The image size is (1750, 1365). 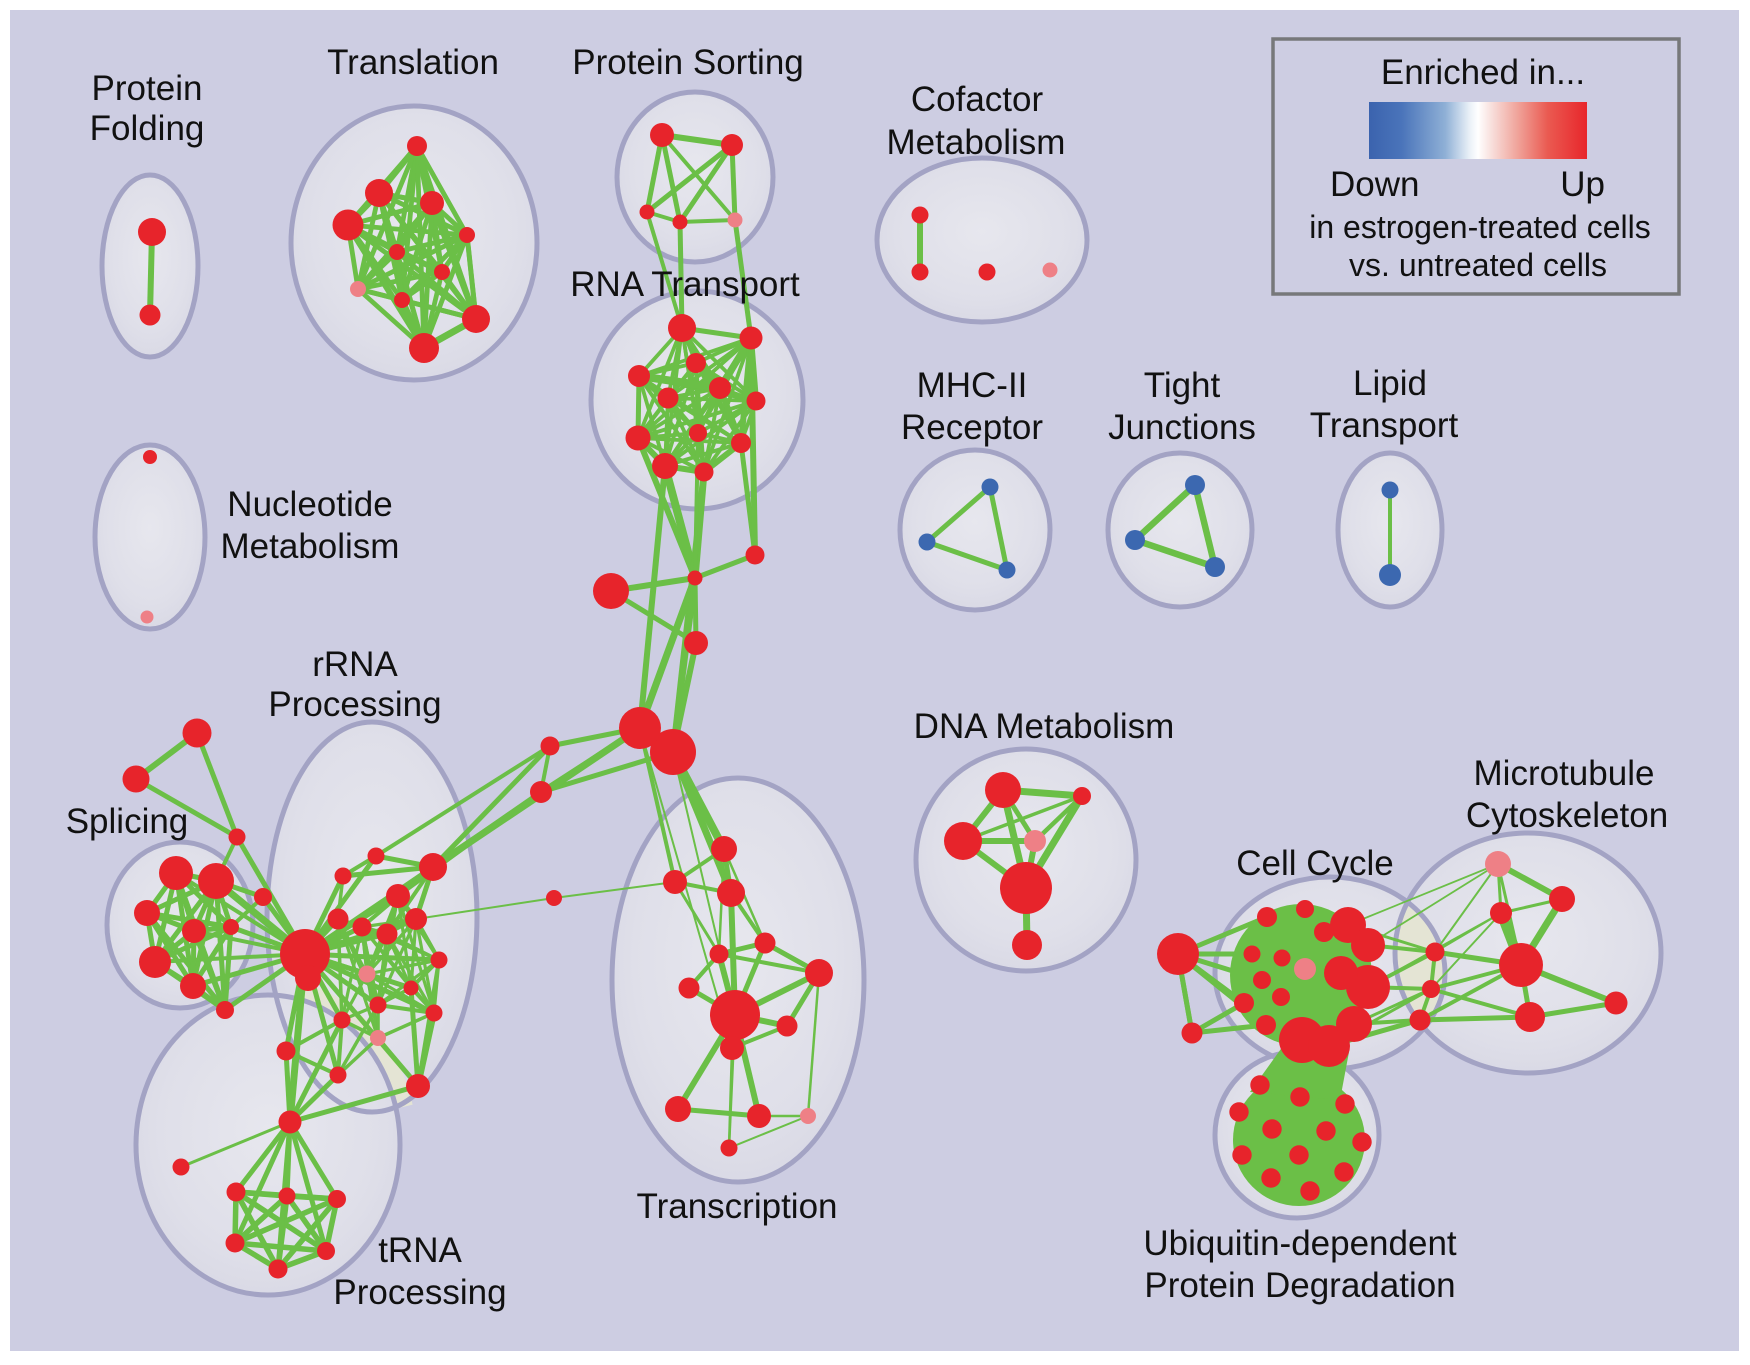 What do you see at coordinates (1374, 184) in the screenshot?
I see `svg-text: Down` at bounding box center [1374, 184].